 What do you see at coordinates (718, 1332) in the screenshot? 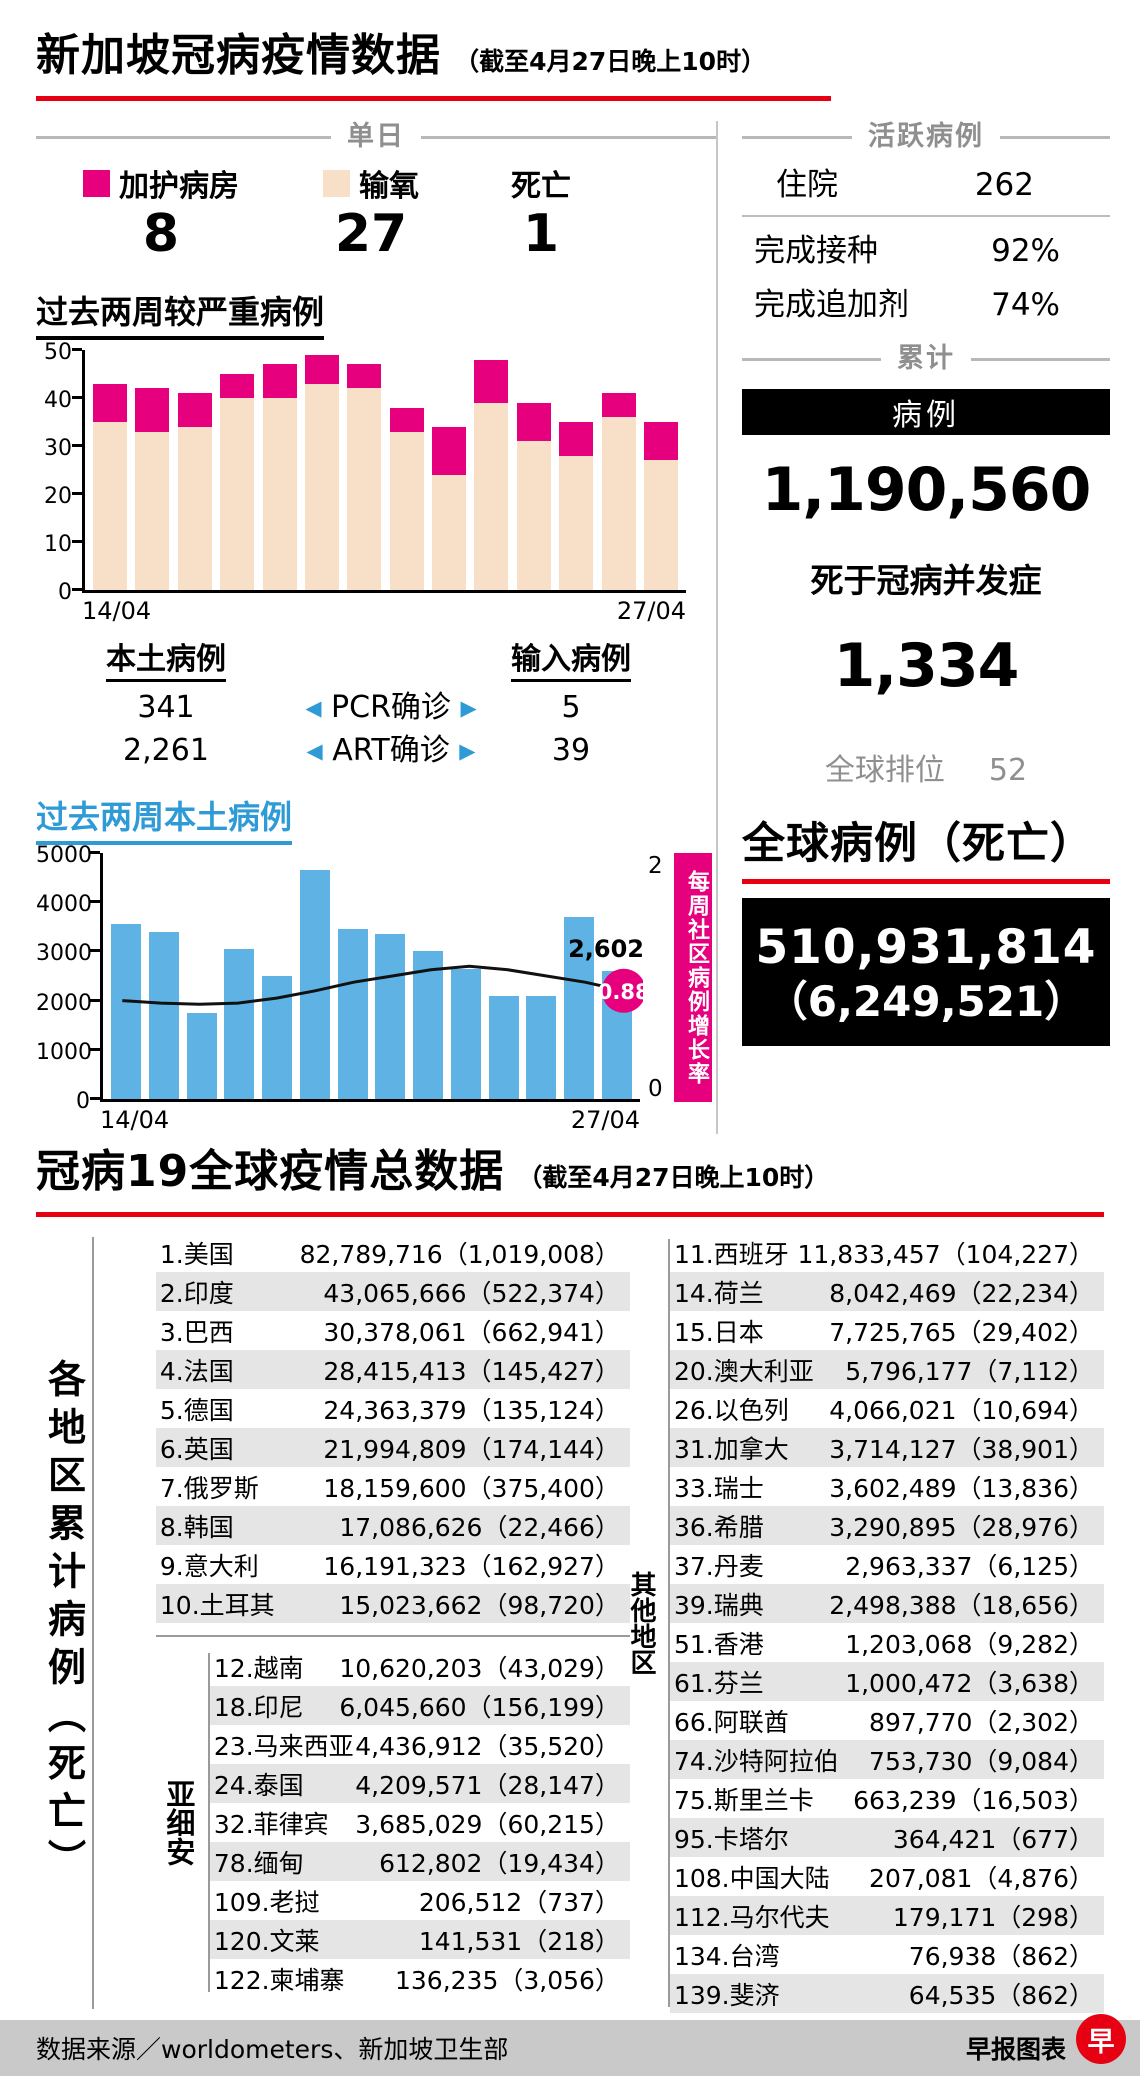
I see `country-name: 15.日本` at bounding box center [718, 1332].